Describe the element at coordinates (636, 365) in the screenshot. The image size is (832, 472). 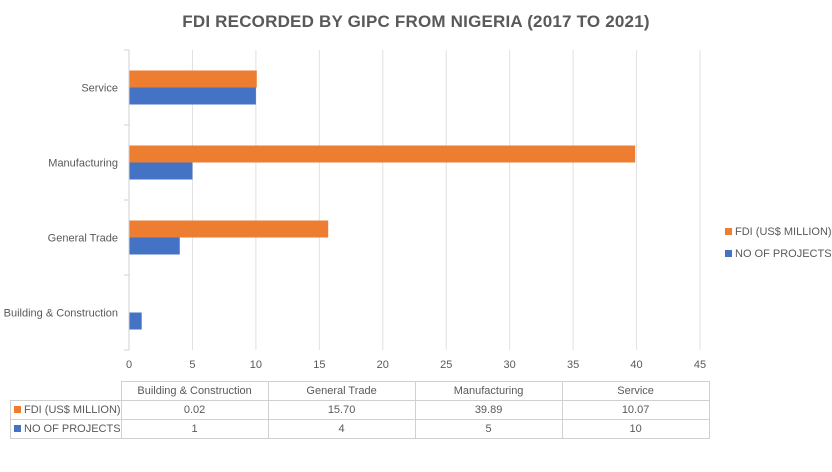
I see `x-tick-label: 40` at that location.